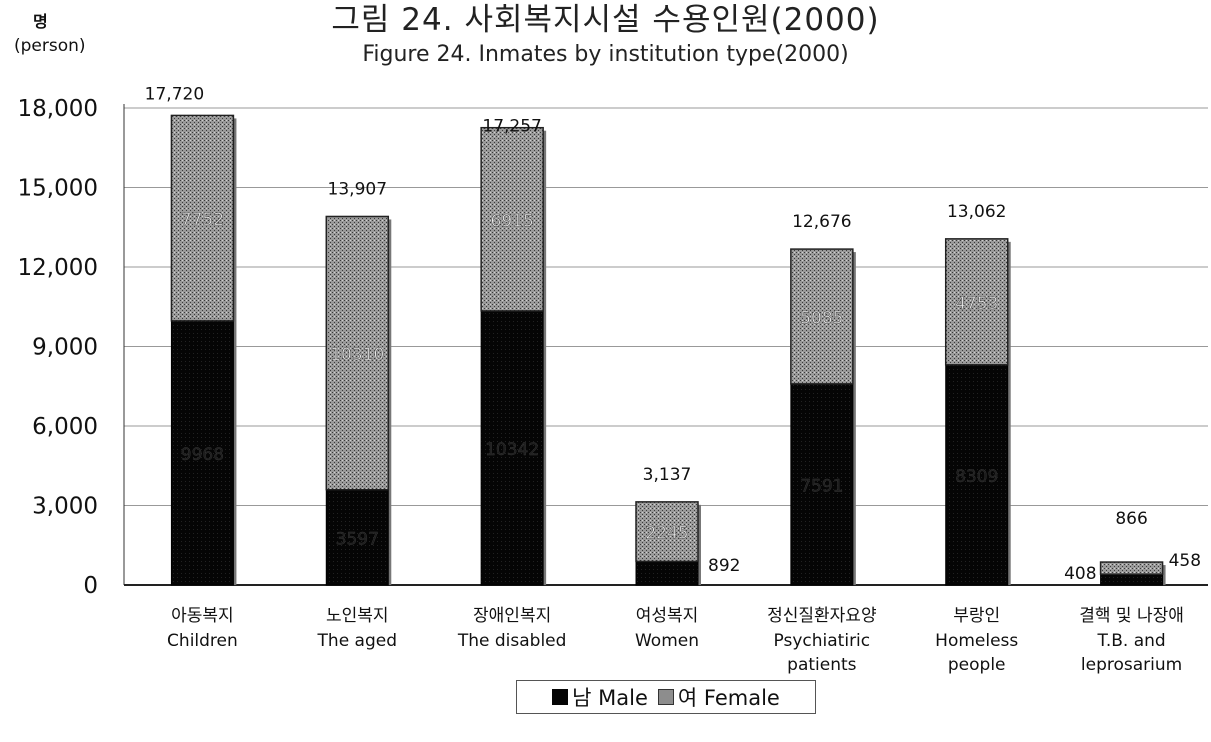 The image size is (1211, 742). Describe the element at coordinates (58, 109) in the screenshot. I see `y-tick-label: 18,000` at that location.